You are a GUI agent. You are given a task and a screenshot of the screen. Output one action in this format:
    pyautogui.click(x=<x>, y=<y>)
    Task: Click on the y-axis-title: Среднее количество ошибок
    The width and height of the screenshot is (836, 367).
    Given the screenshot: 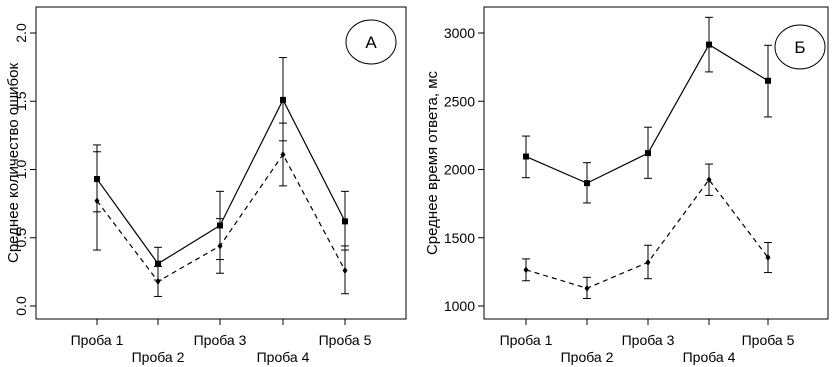 What is the action you would take?
    pyautogui.click(x=13, y=163)
    